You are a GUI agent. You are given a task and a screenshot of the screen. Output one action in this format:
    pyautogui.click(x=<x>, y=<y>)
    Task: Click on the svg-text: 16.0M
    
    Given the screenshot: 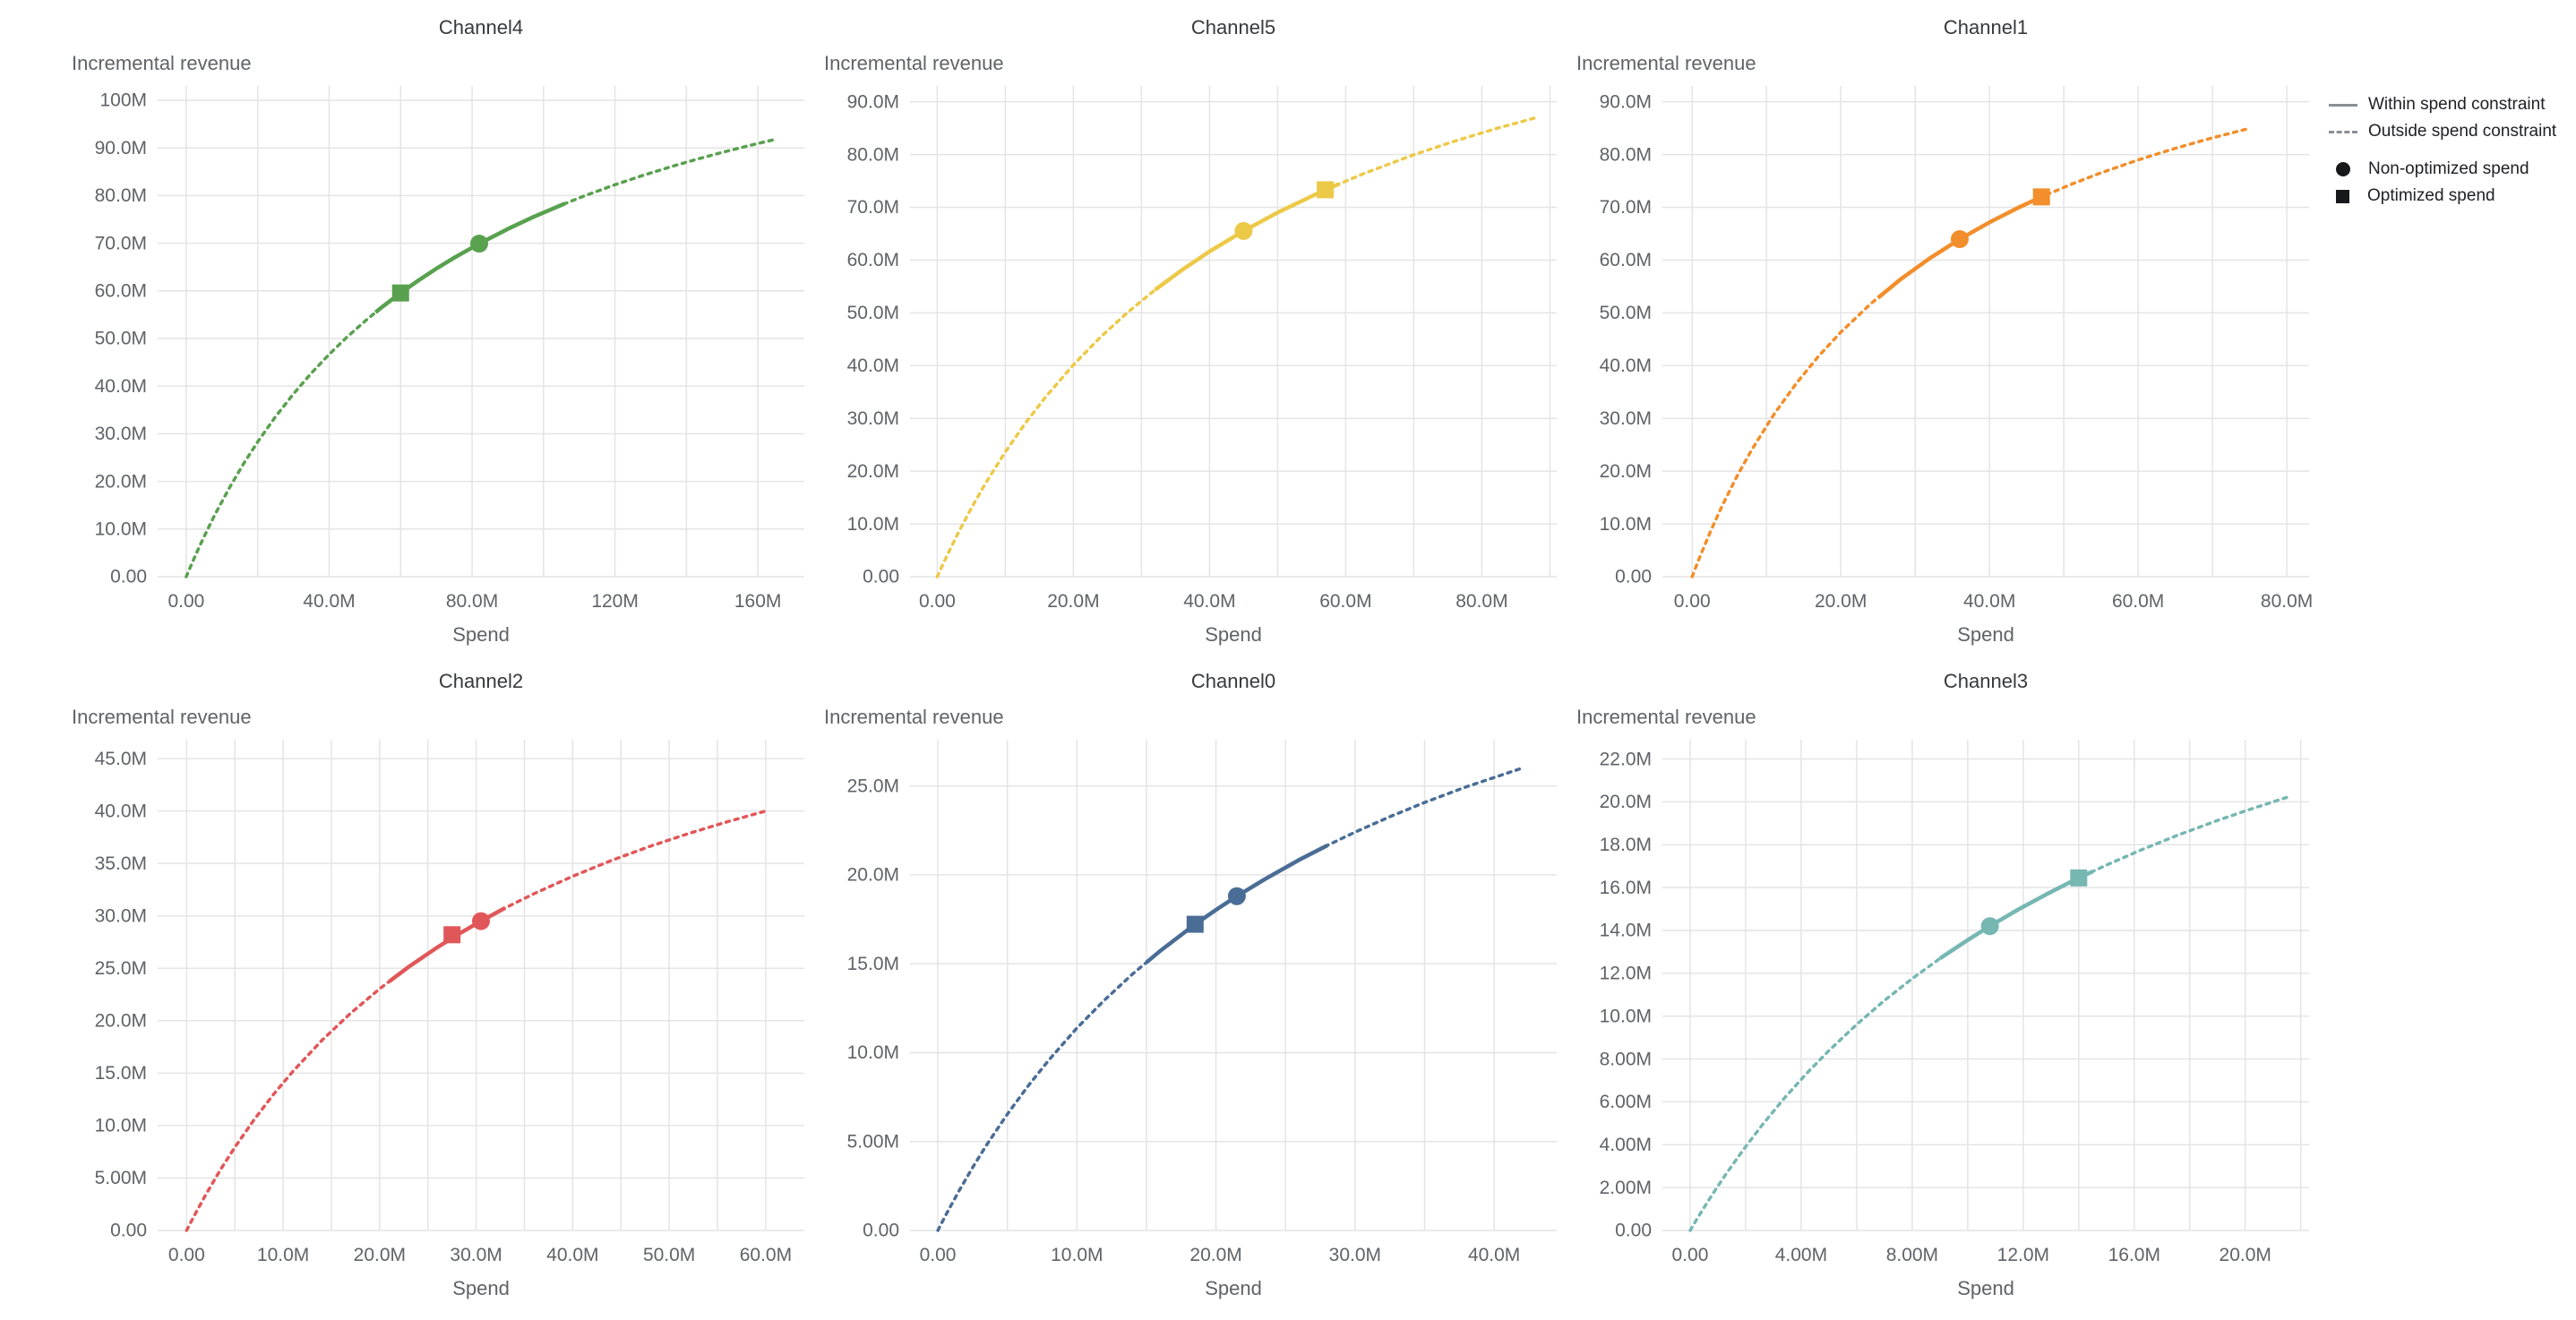 What is the action you would take?
    pyautogui.click(x=2134, y=1255)
    